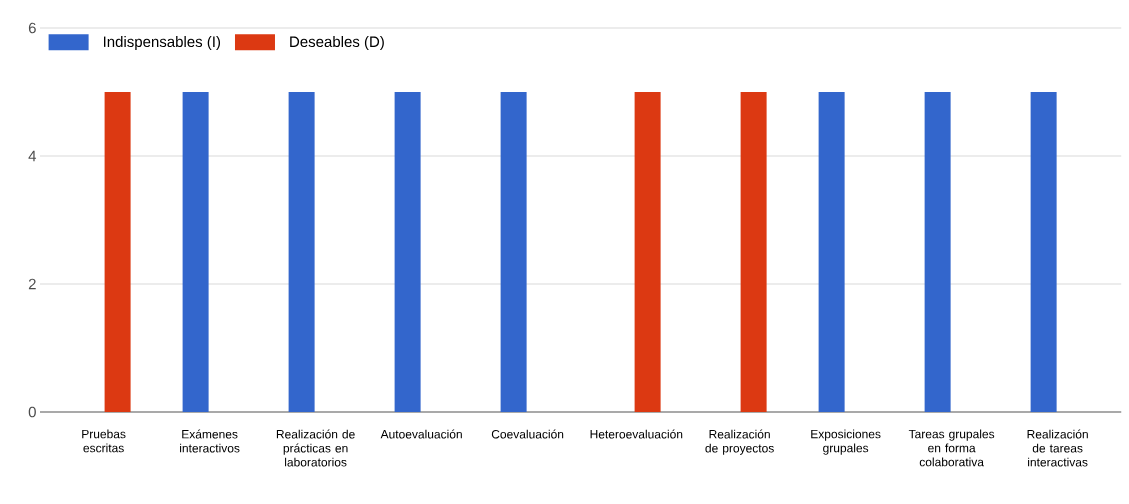 This screenshot has height=504, width=1129. Describe the element at coordinates (846, 442) in the screenshot. I see `x-tick-label: Exposiciones grupales` at that location.